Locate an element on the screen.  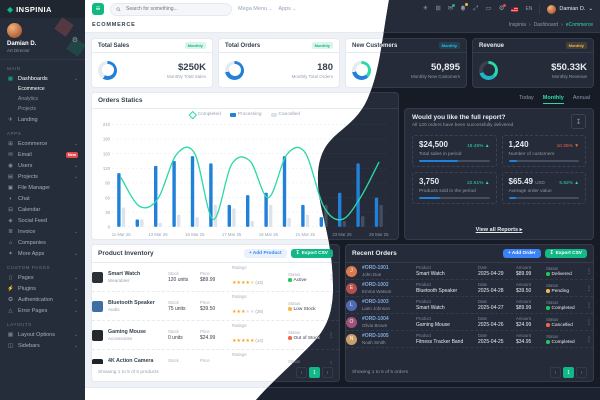
user-icon: ◉ is located at coordinates (10, 165).